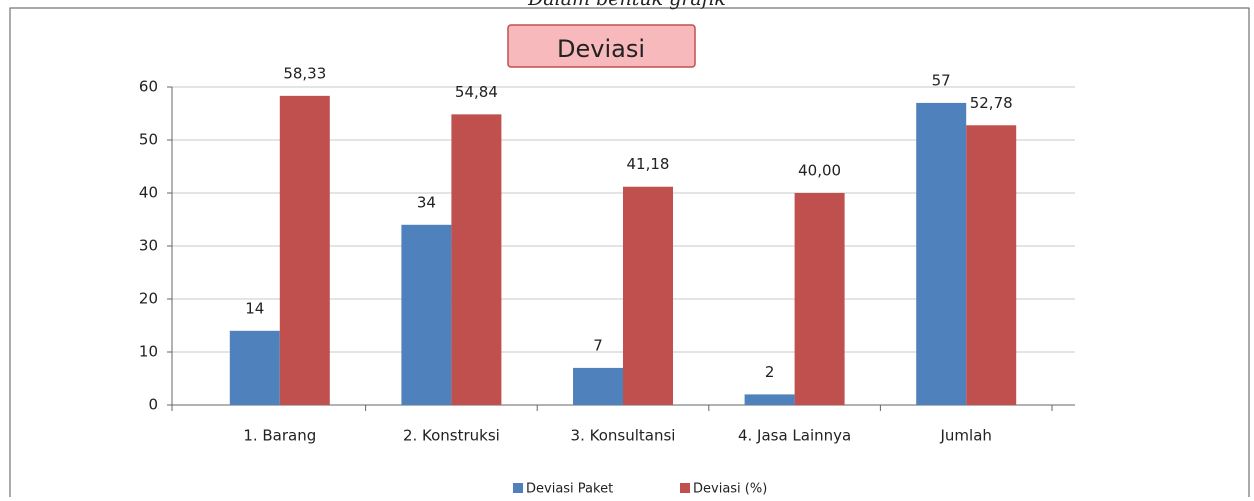  I want to click on data-label: 14, so click(254, 308).